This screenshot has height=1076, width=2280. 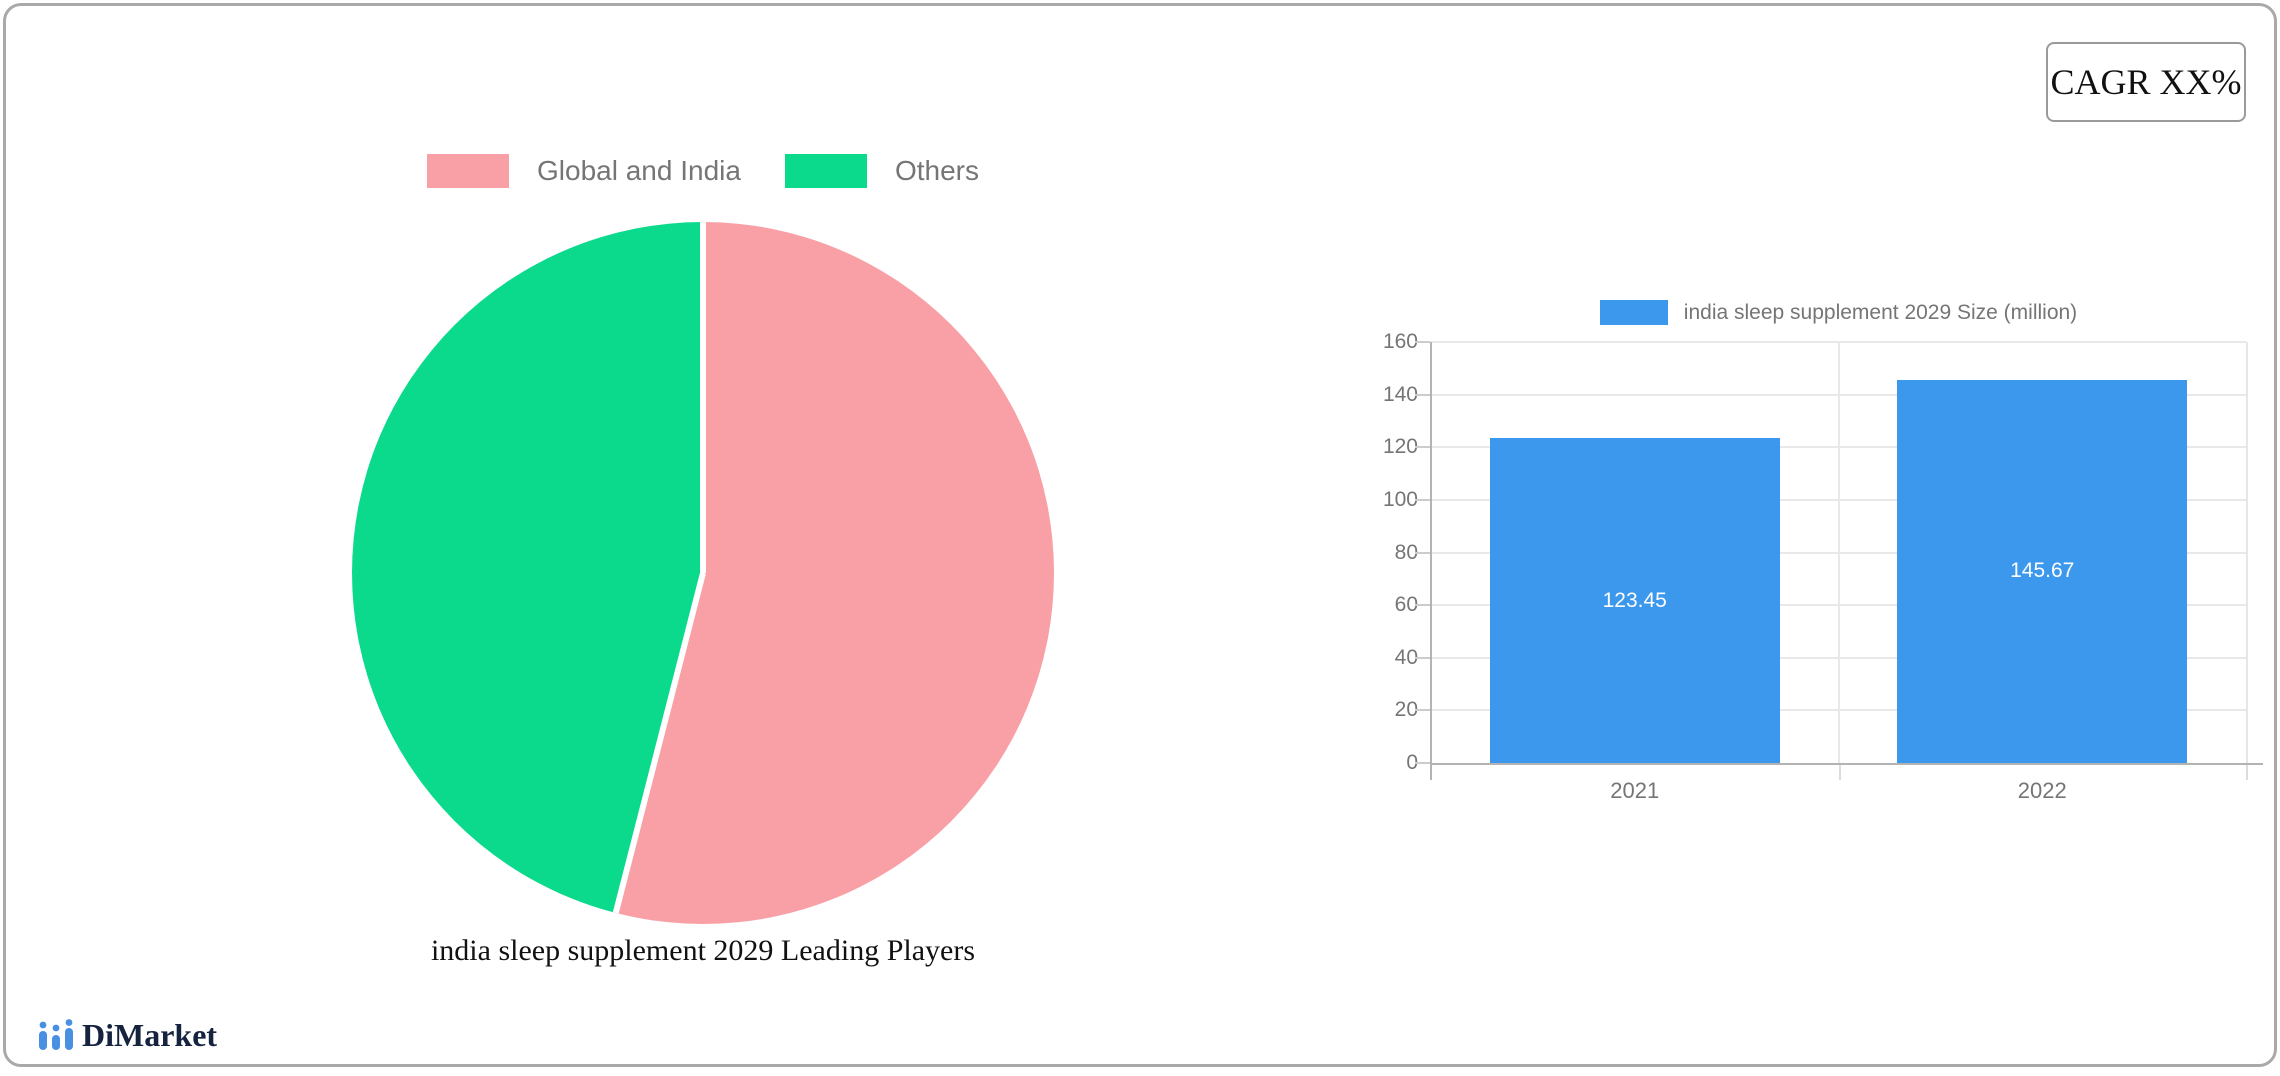 I want to click on cagr-badge: CAGR XX%, so click(x=2146, y=82).